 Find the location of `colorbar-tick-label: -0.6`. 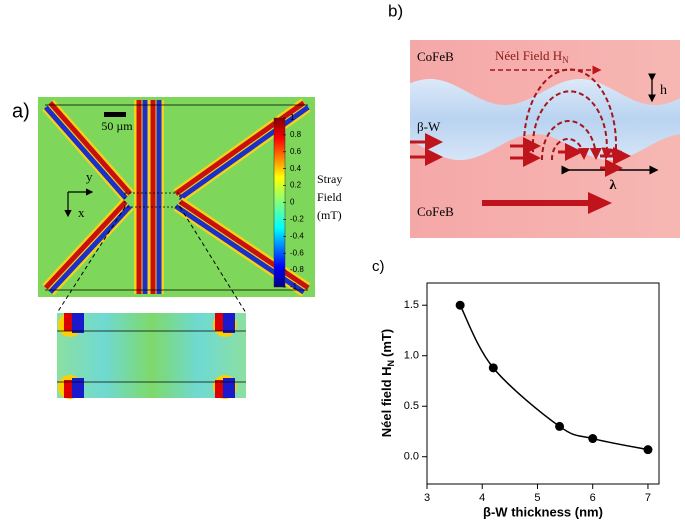

colorbar-tick-label: -0.6 is located at coordinates (297, 252).